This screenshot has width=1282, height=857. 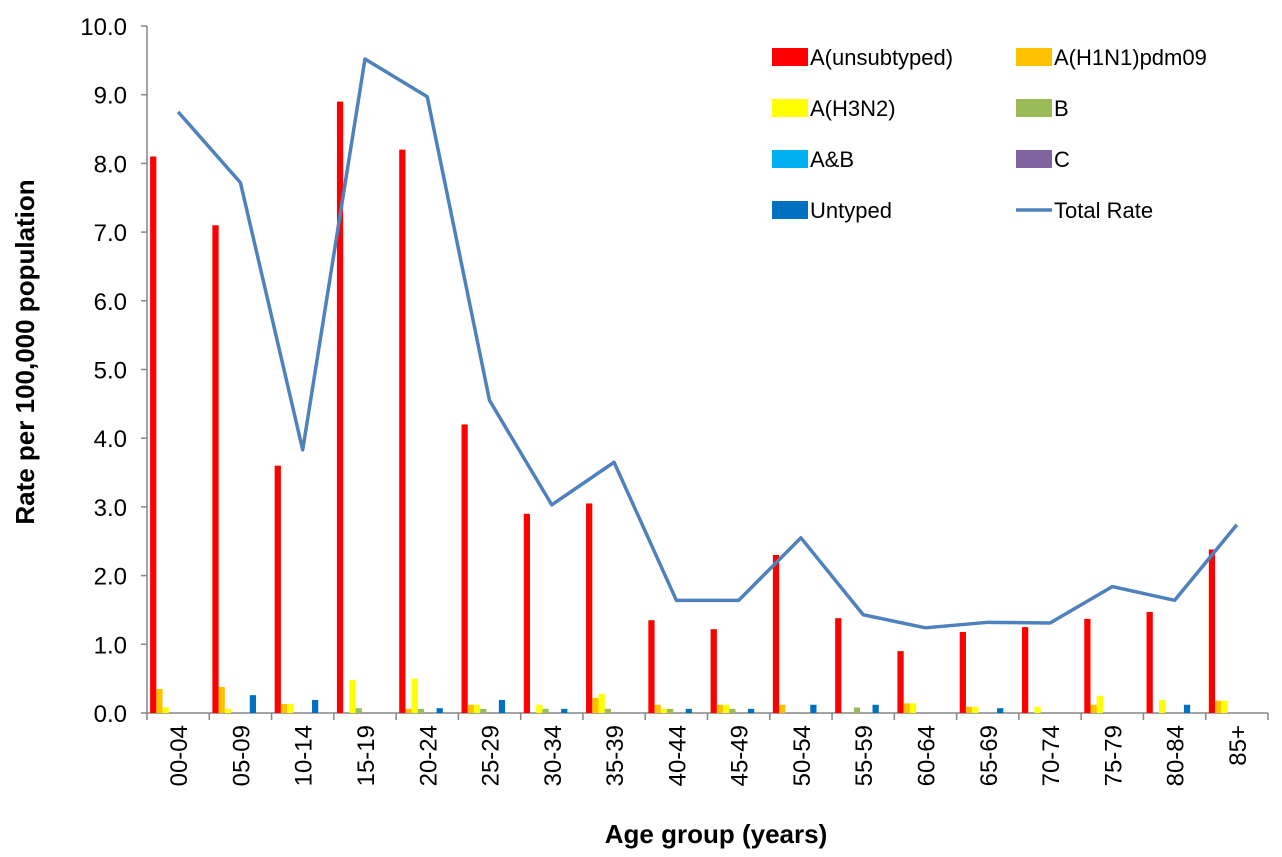 I want to click on x-tick-label: 30-34, so click(x=553, y=755).